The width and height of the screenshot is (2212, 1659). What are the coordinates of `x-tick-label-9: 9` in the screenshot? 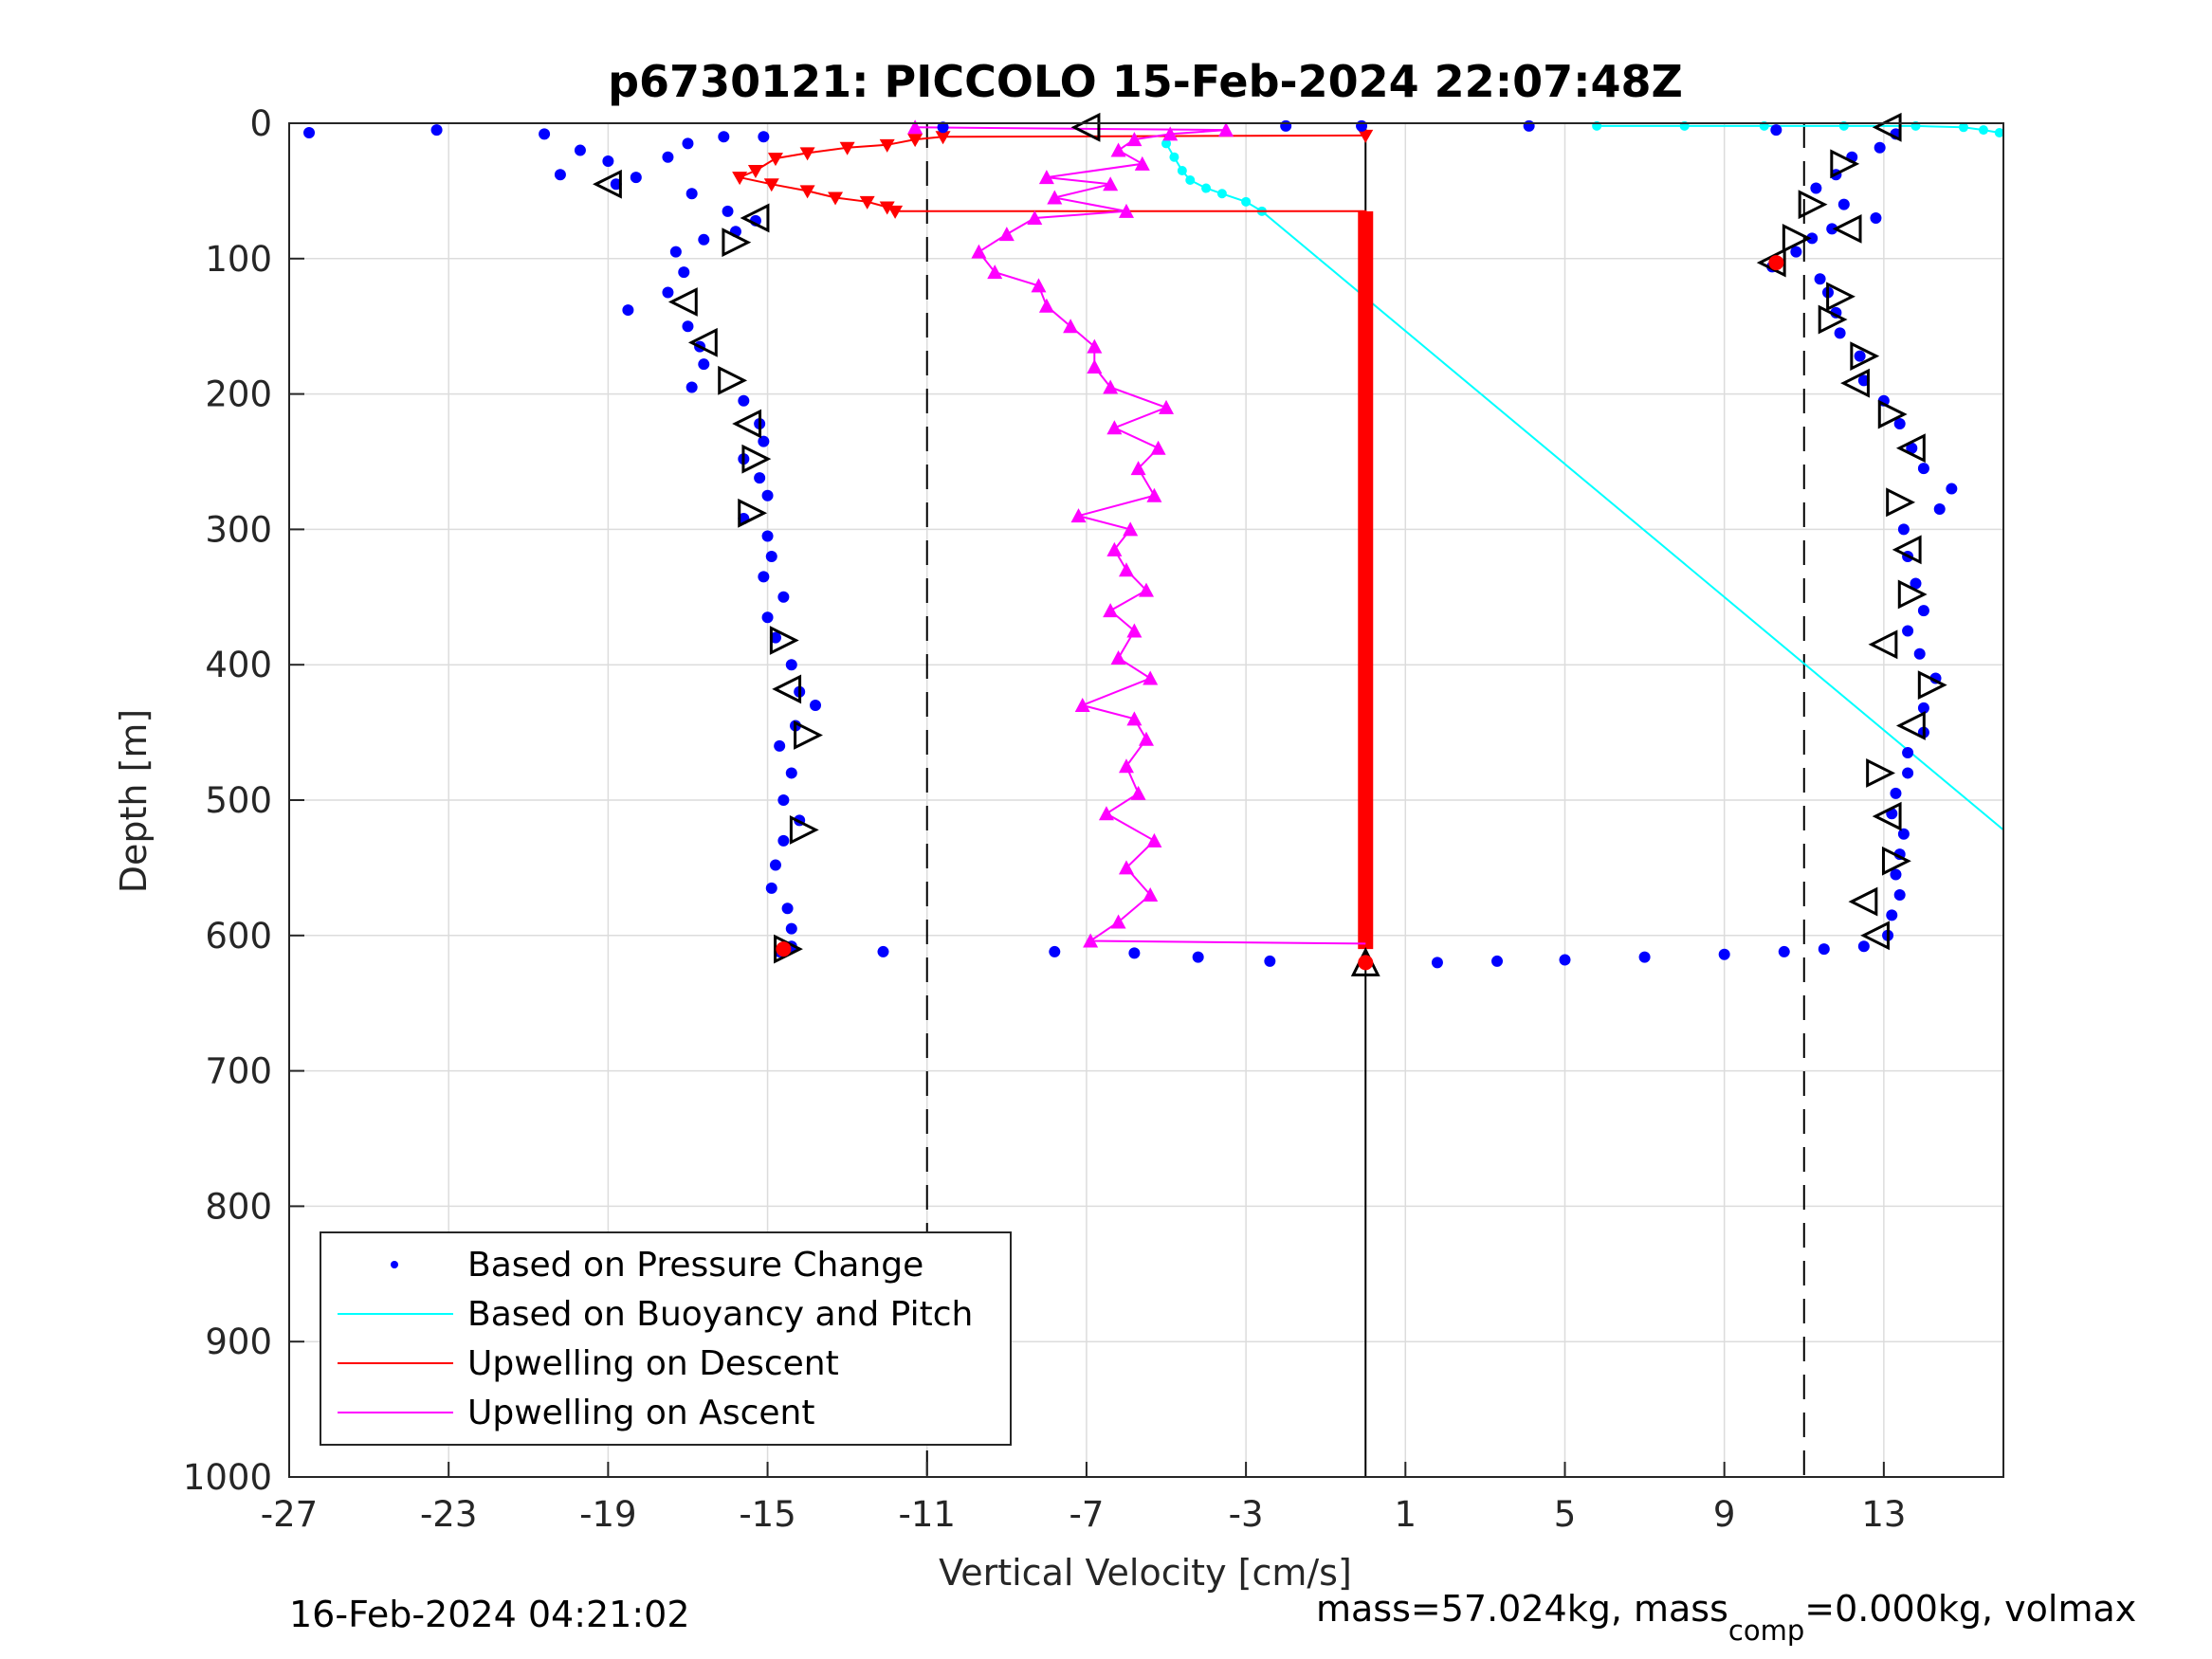 It's located at (1724, 1514).